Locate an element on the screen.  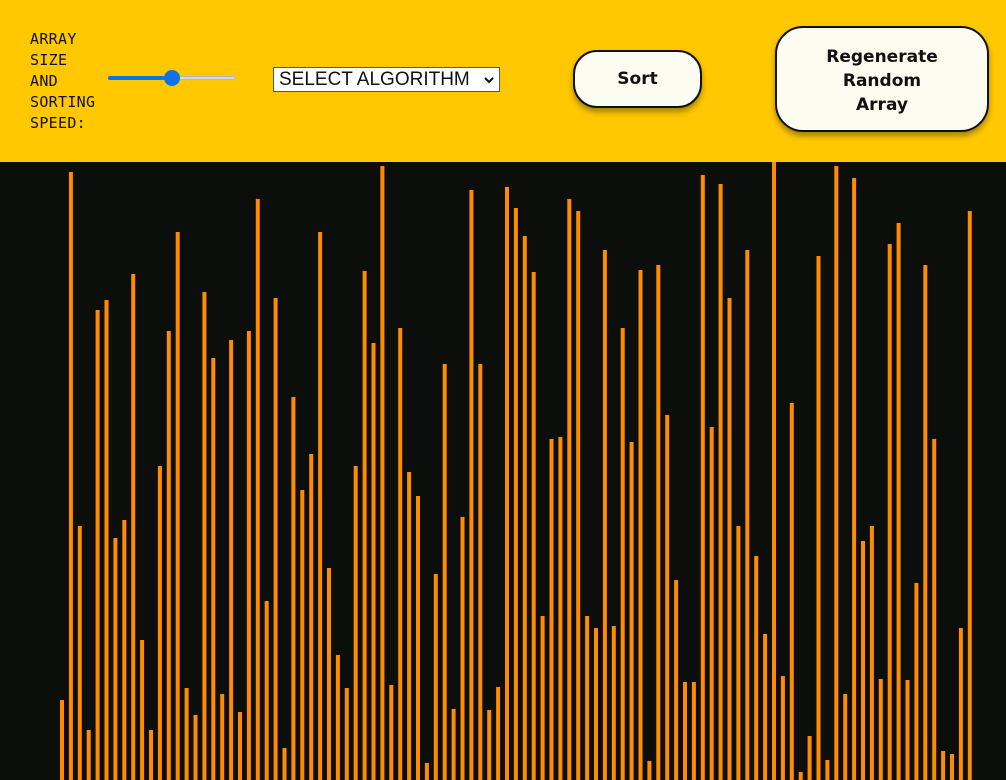
array-size-speed-slider is located at coordinates (173, 78).